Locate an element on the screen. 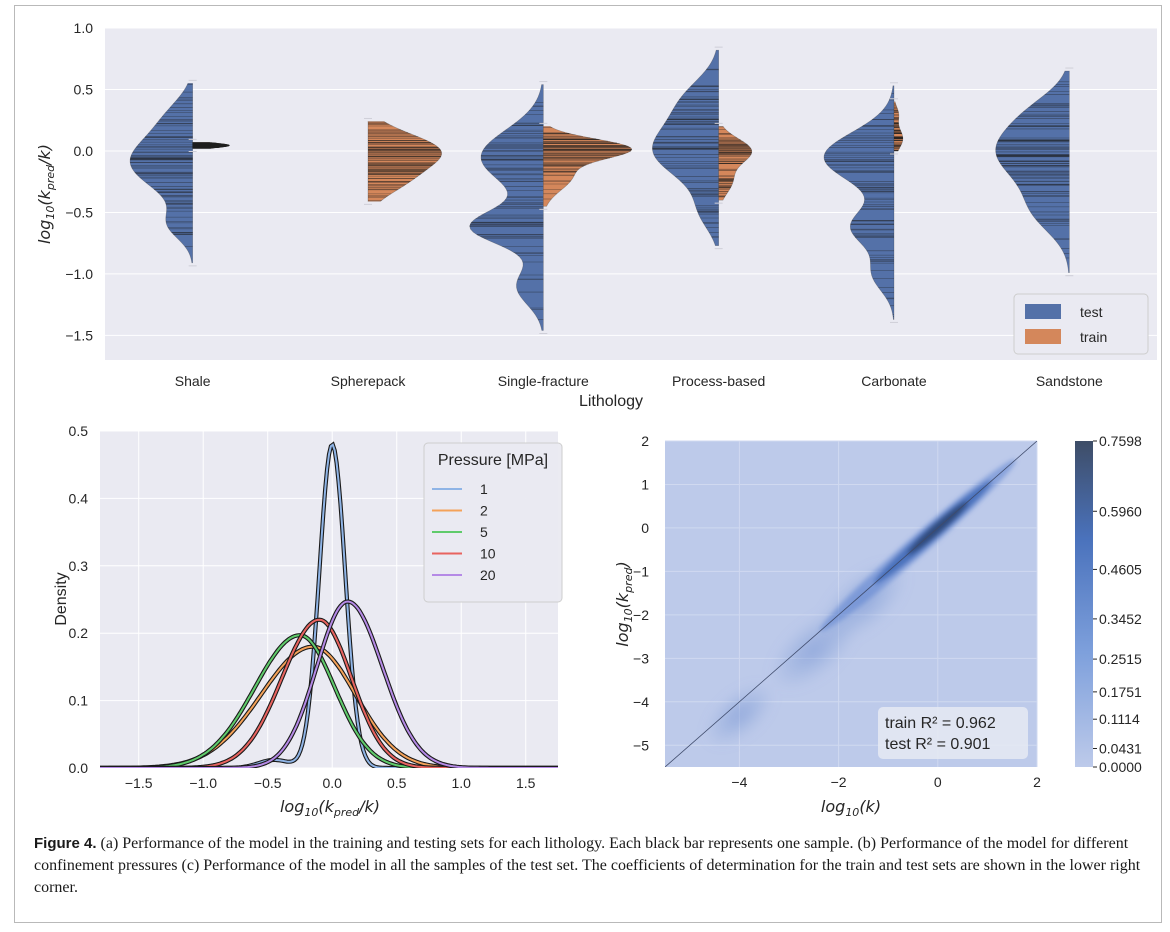  violin-x-tick-label: Sandstone is located at coordinates (1069, 381).